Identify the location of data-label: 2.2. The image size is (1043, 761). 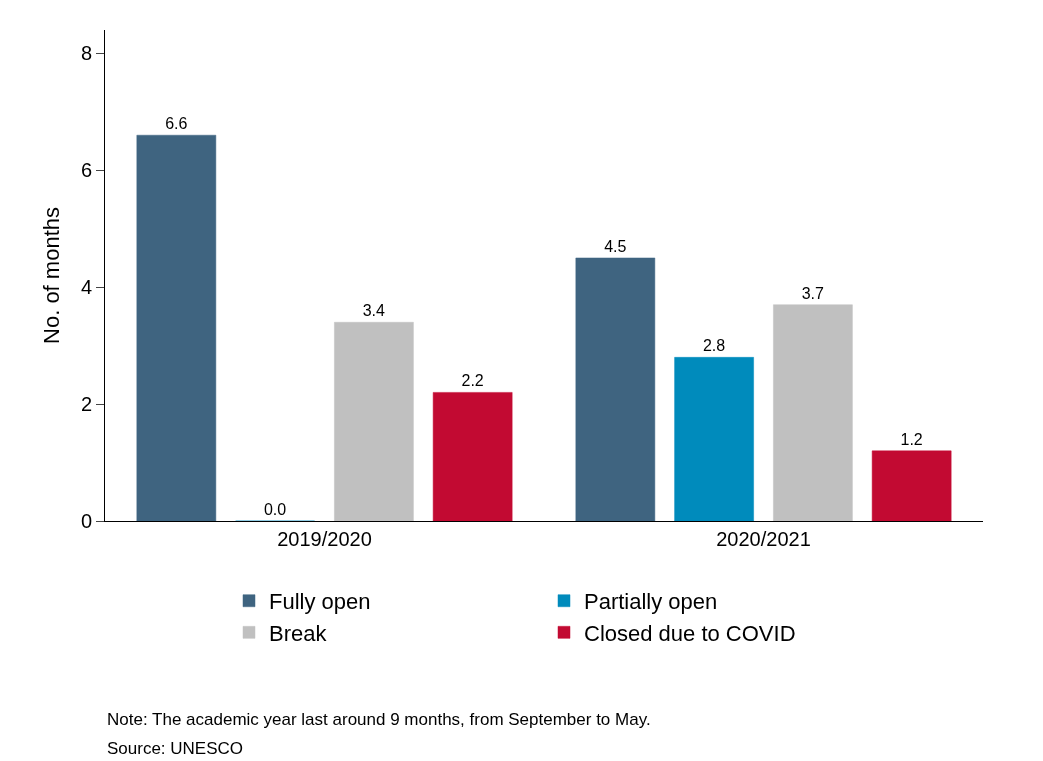
(472, 381).